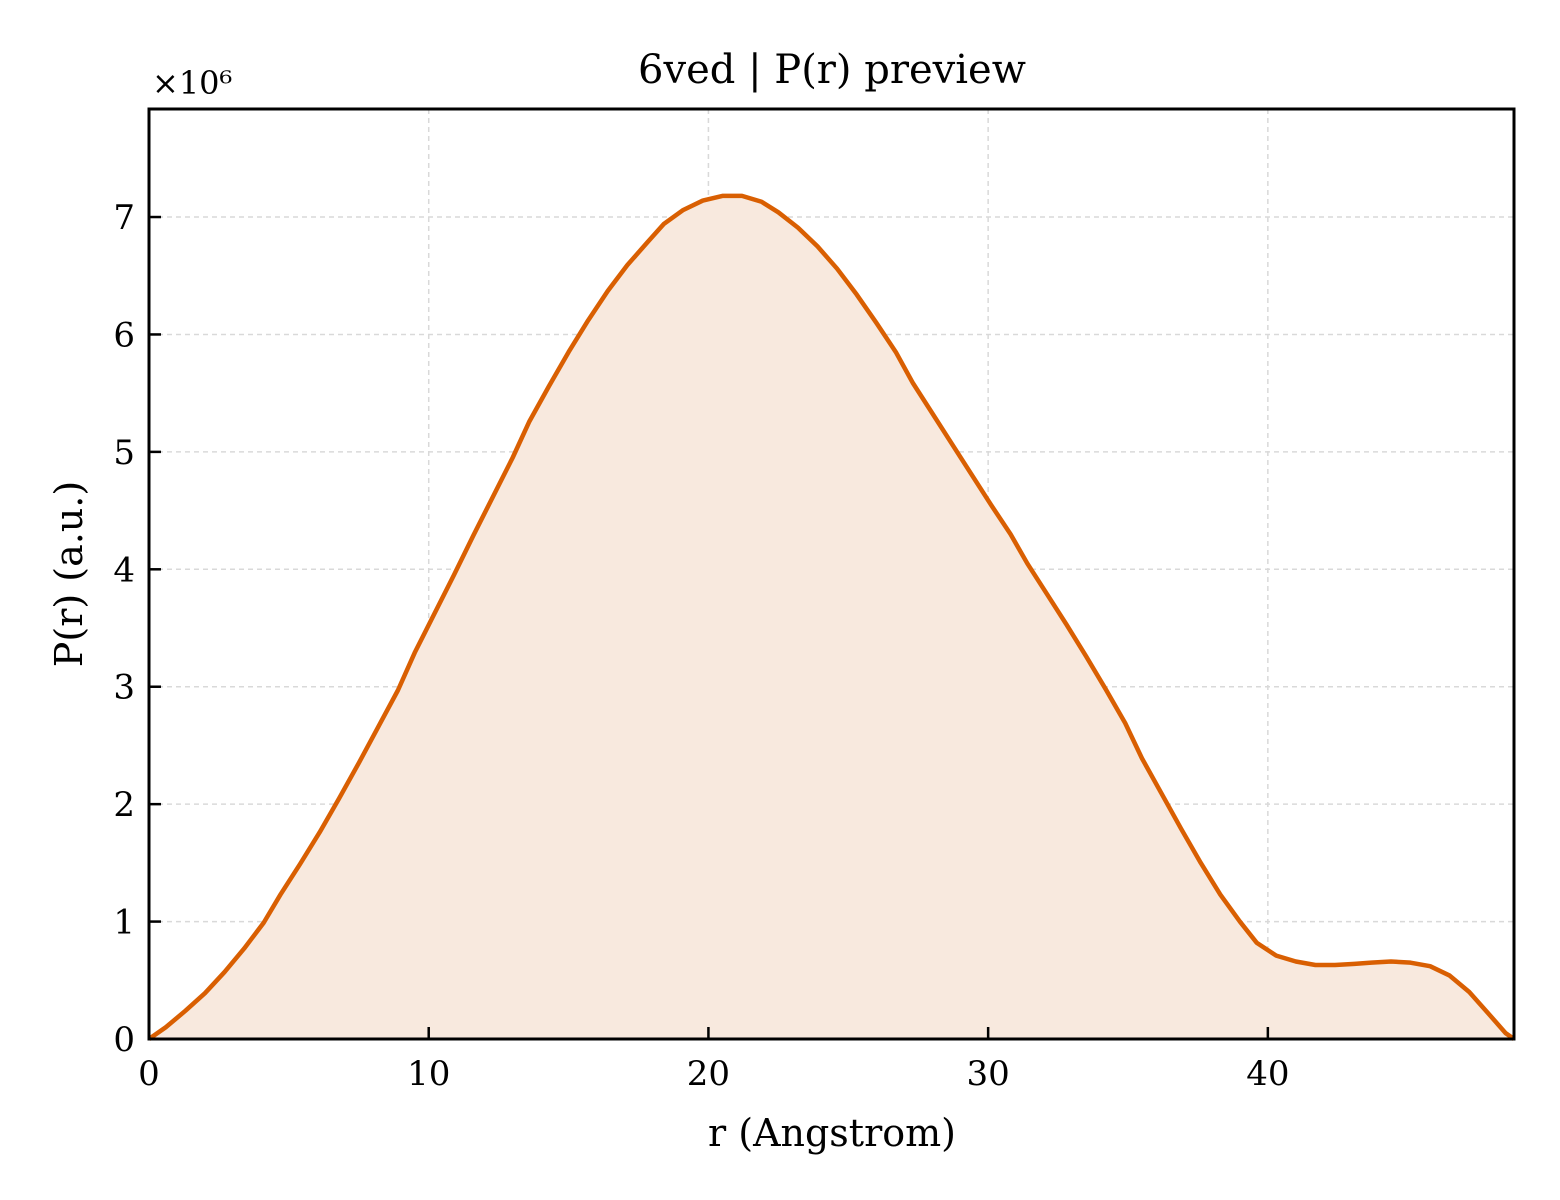 This screenshot has height=1200, width=1560. What do you see at coordinates (124, 453) in the screenshot?
I see `y-tick-label-5: 5` at bounding box center [124, 453].